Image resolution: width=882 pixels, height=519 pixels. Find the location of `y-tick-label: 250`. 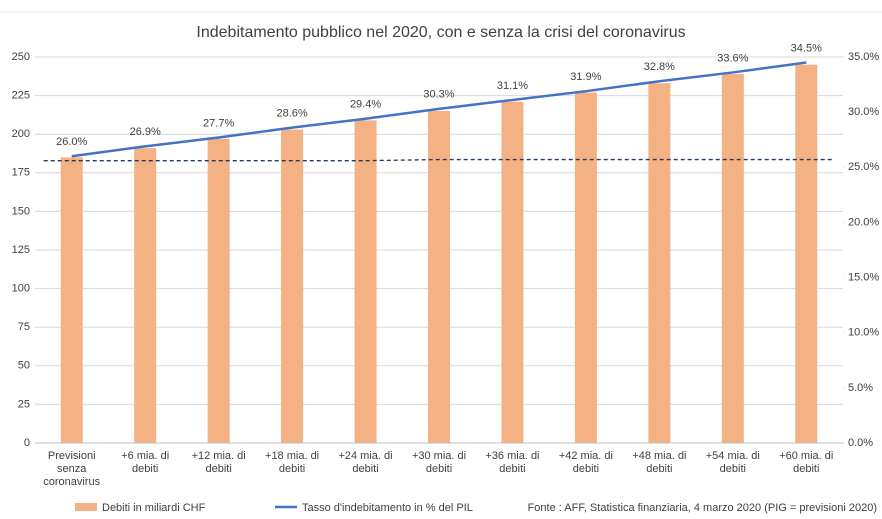

y-tick-label: 250 is located at coordinates (21, 57).